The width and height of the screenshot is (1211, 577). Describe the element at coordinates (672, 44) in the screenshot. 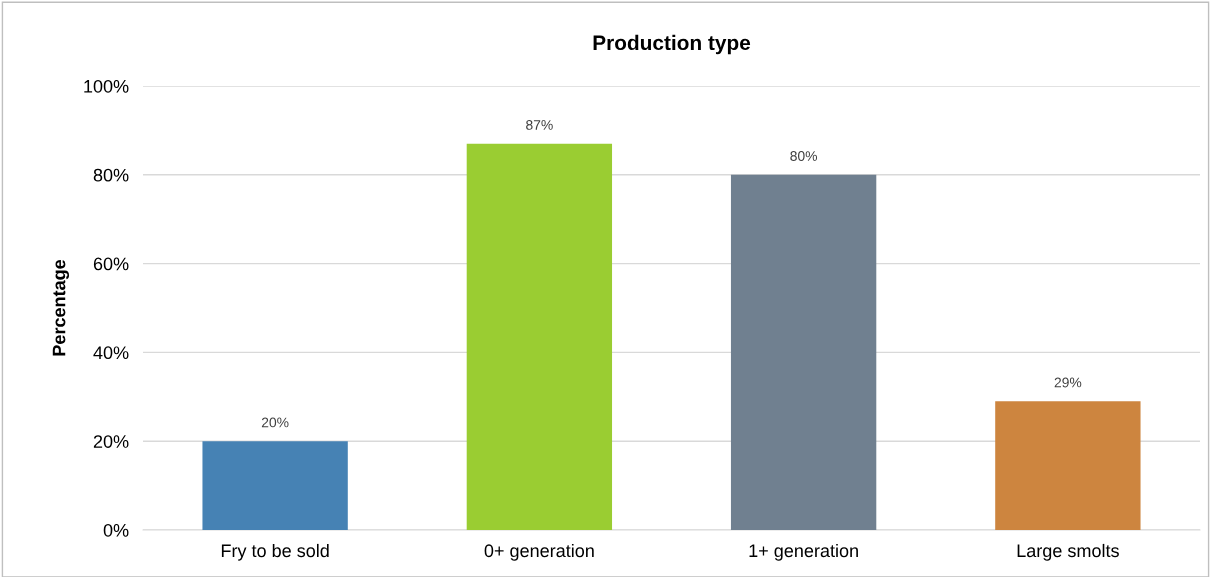

I see `chart-title: Production type` at that location.